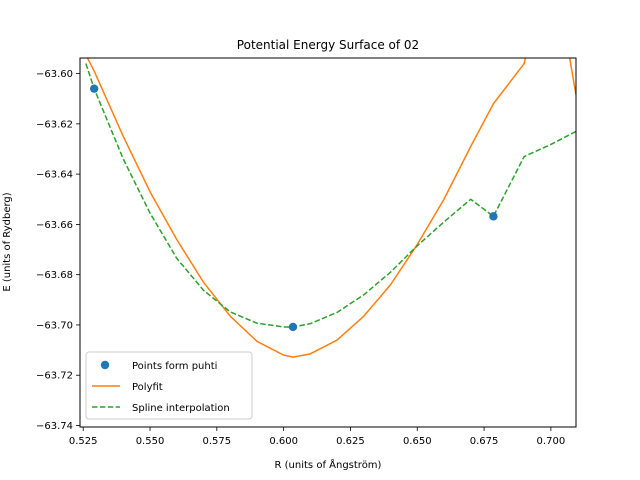  What do you see at coordinates (127, 387) in the screenshot?
I see `legend-item: Polyfit` at bounding box center [127, 387].